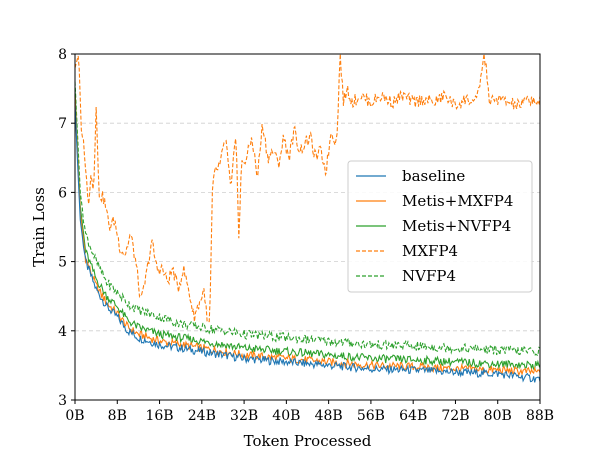 This screenshot has width=600, height=455. What do you see at coordinates (74, 416) in the screenshot?
I see `x-tick-label: 0B` at bounding box center [74, 416].